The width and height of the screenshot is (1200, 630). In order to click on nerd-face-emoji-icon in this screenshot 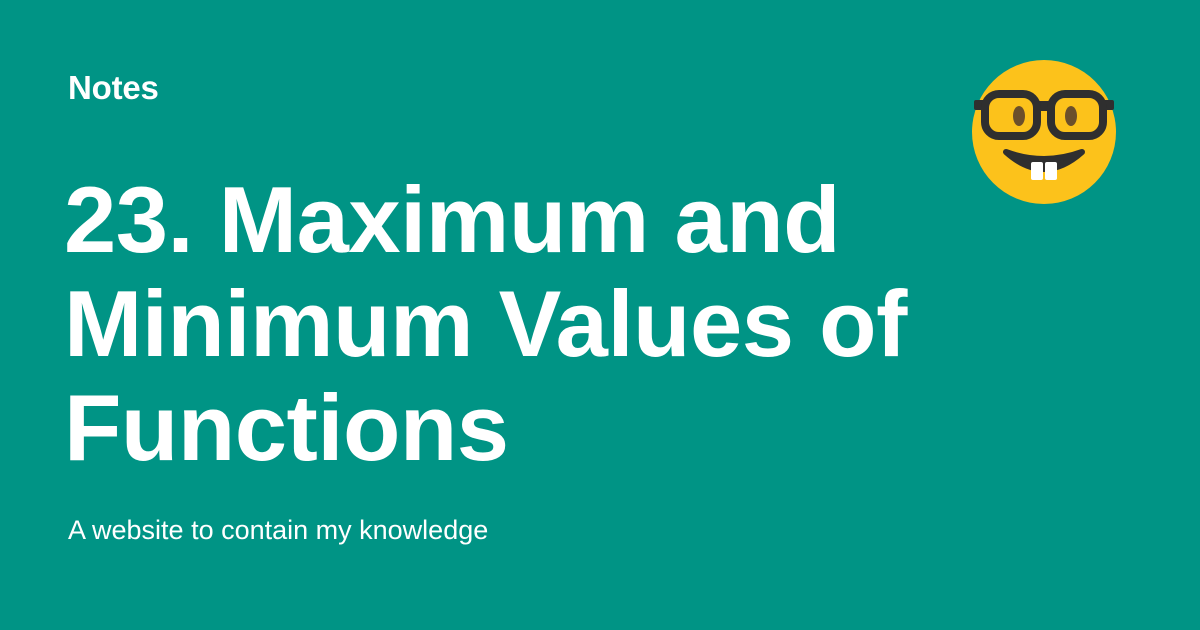, I will do `click(1044, 132)`.